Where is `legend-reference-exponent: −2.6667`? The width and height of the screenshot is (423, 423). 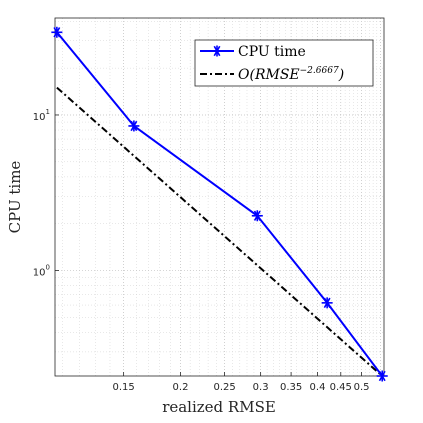 legend-reference-exponent: −2.6667 is located at coordinates (319, 71).